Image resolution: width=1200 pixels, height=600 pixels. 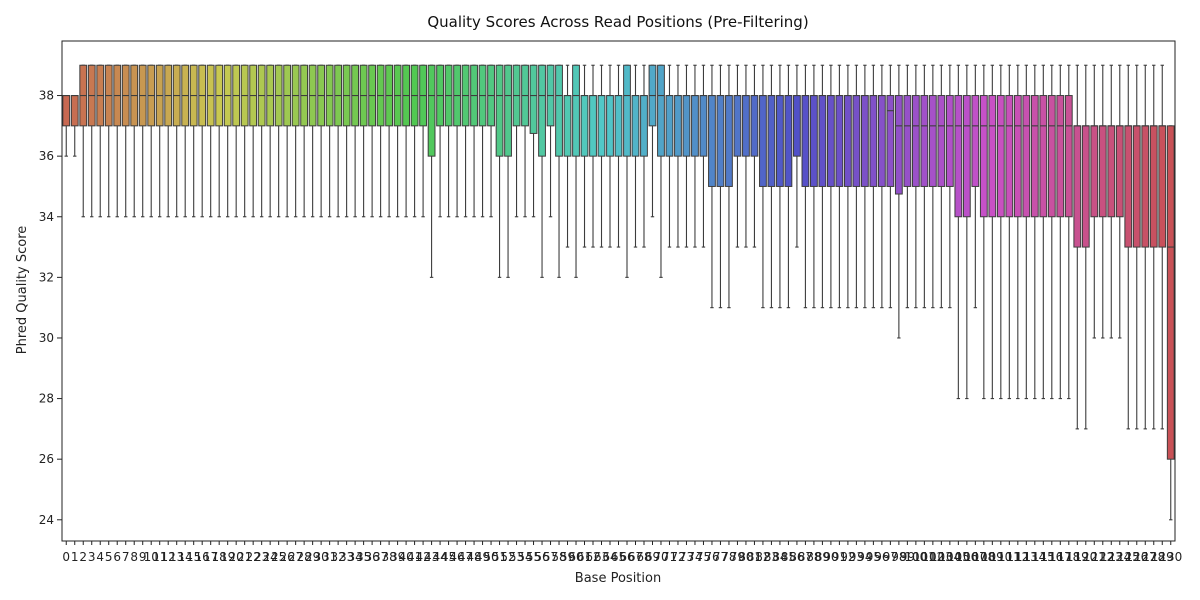 I want to click on x-tick-label: 15, so click(x=193, y=557).